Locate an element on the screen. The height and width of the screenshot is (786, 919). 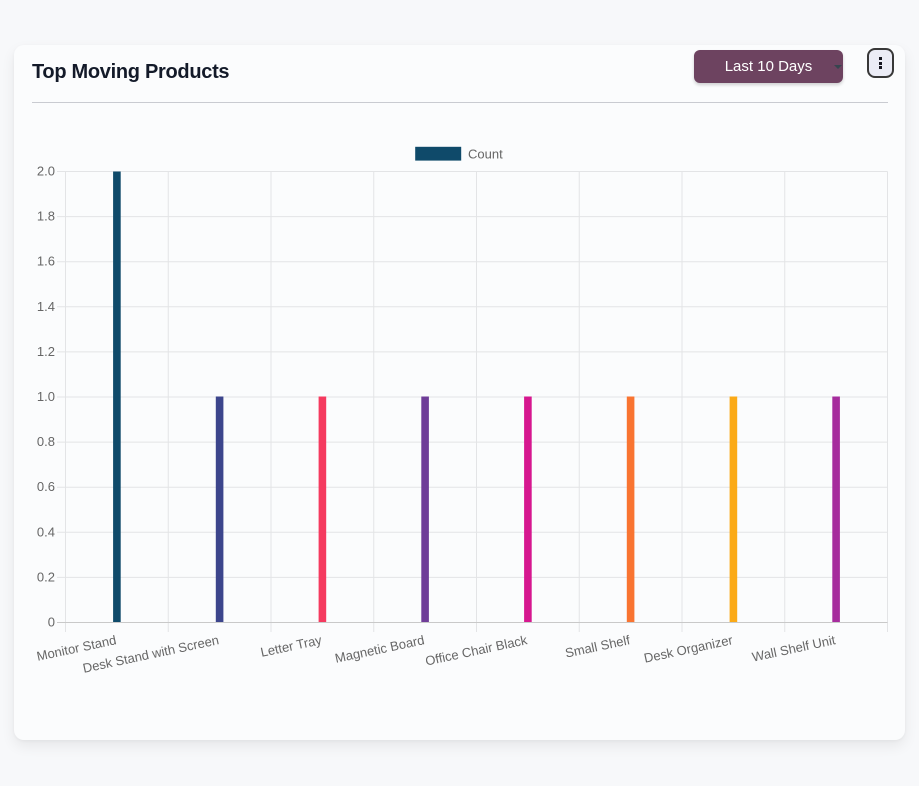
svg-text: 1.6 is located at coordinates (46, 261).